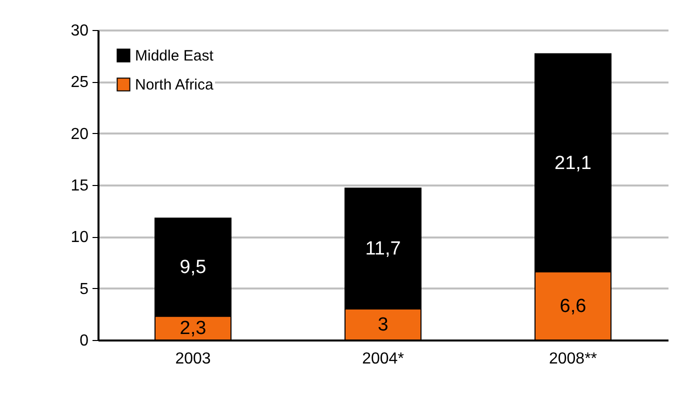  Describe the element at coordinates (383, 249) in the screenshot. I see `data-label: 11,7` at that location.